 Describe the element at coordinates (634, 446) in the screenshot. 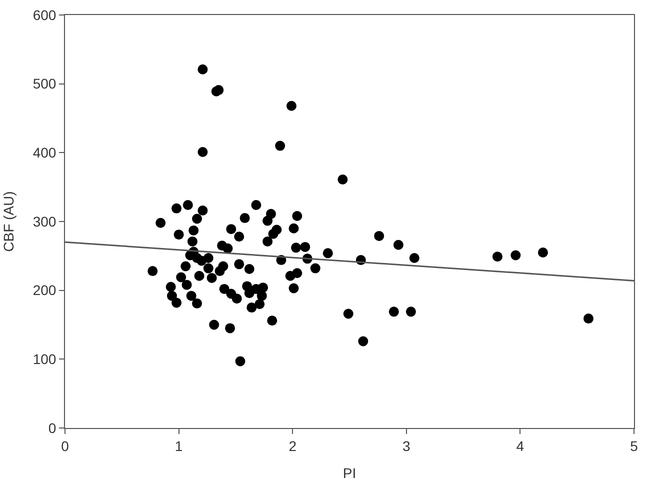

I see `x-tick-label: 5` at that location.